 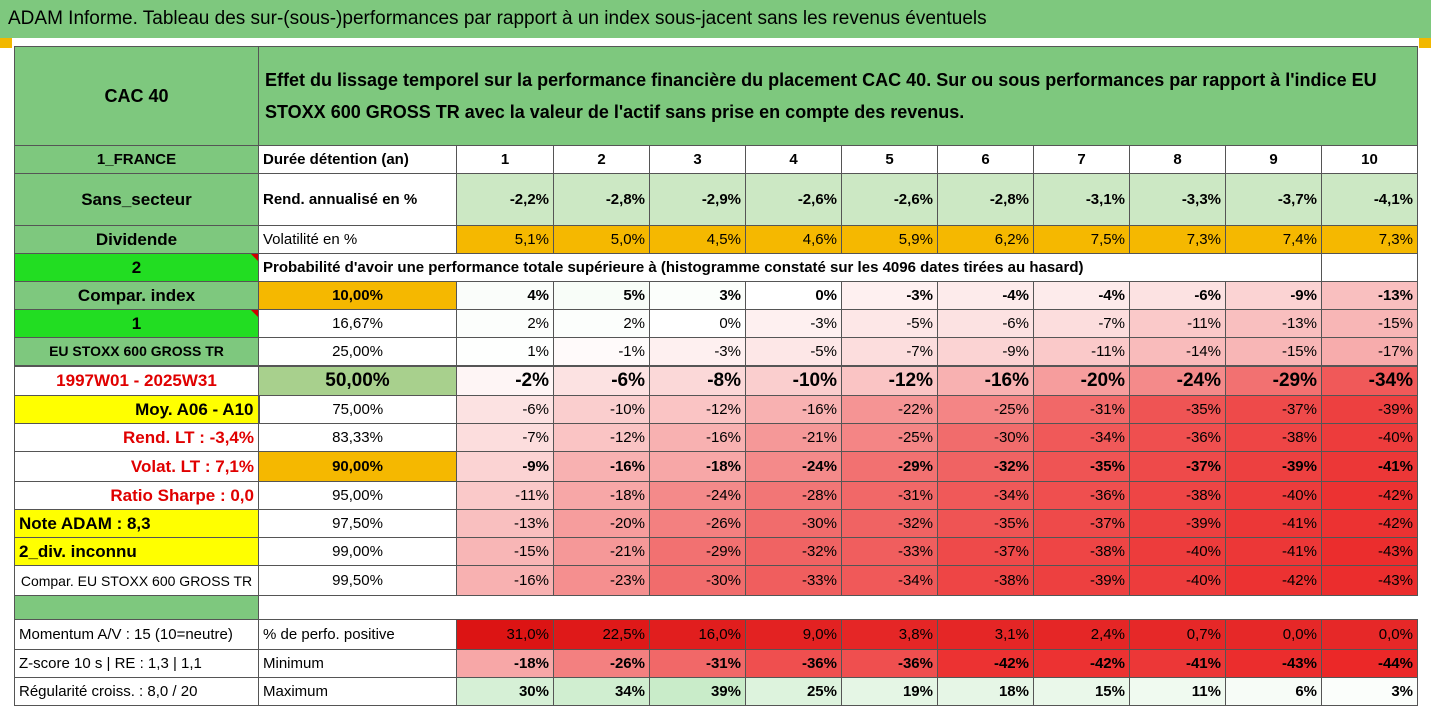 I want to click on rend-cell: -3,3%, so click(x=1177, y=199).